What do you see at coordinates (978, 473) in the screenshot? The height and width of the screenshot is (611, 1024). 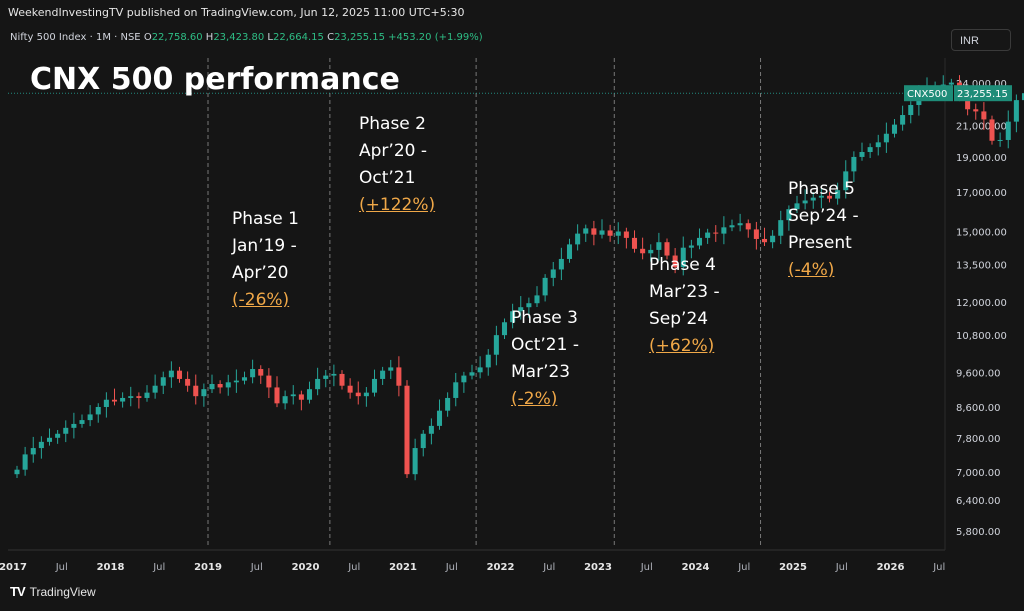 I see `y-tick-label: 7,000.00` at bounding box center [978, 473].